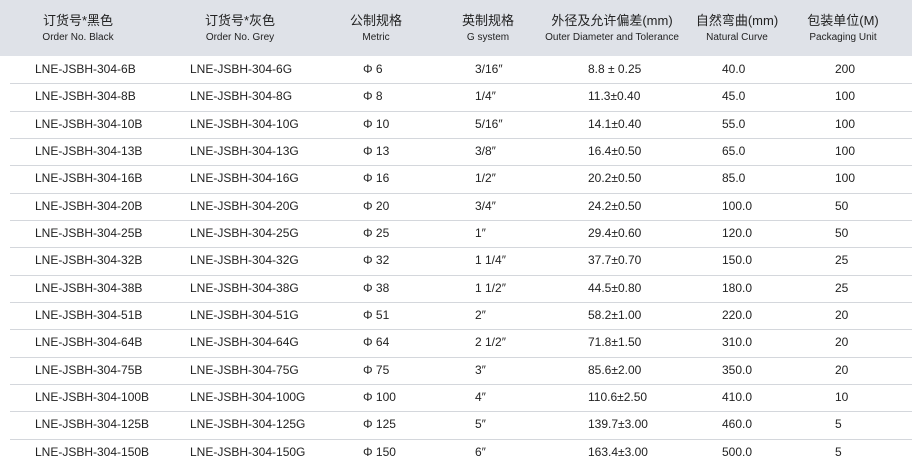  I want to click on table-cell: LNE-JSBH-304-25B, so click(89, 232).